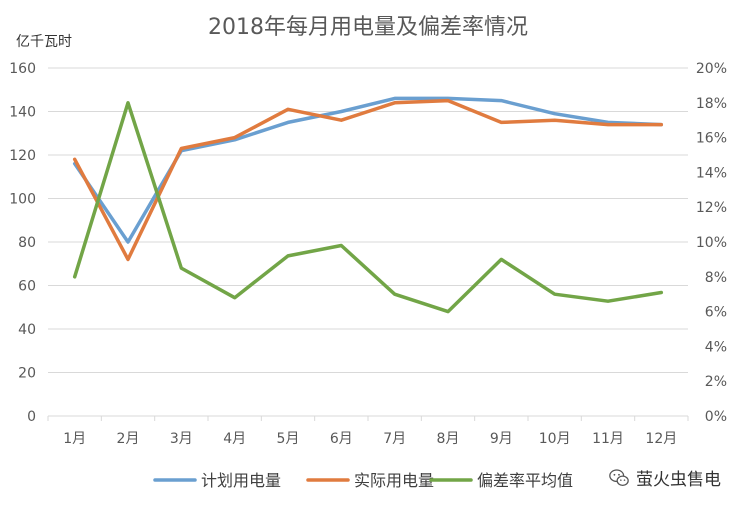  I want to click on y2-tick-label: 8%, so click(716, 278).